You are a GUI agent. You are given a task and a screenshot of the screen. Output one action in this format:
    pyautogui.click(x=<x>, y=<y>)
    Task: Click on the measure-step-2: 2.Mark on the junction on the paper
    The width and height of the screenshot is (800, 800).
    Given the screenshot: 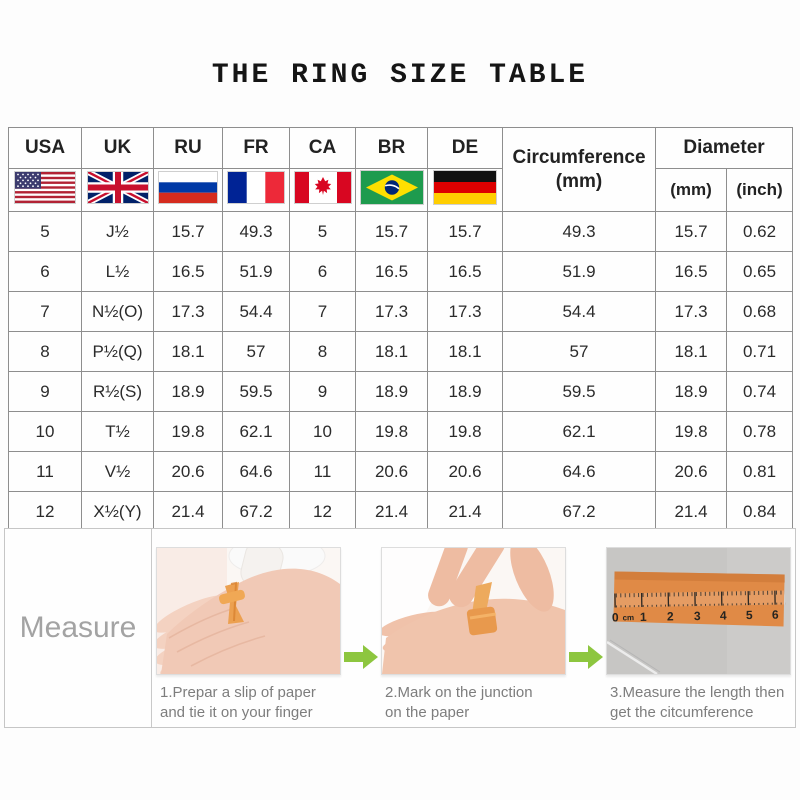 What is the action you would take?
    pyautogui.click(x=473, y=634)
    